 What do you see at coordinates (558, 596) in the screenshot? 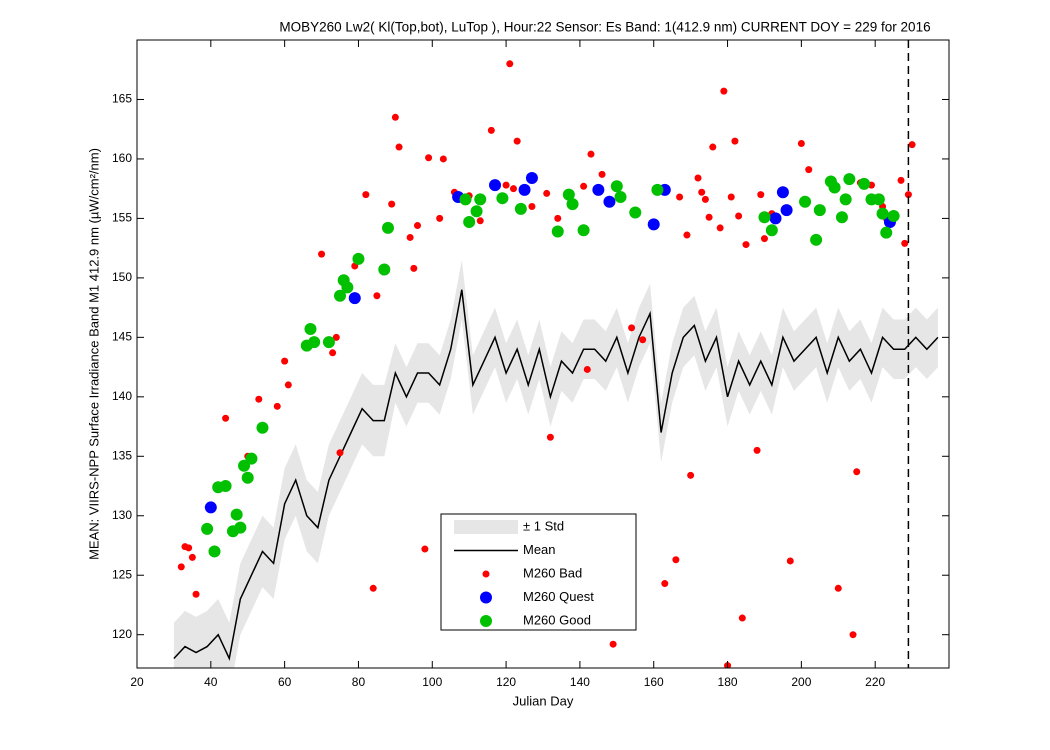
I see `legend-label: M260 Quest` at bounding box center [558, 596].